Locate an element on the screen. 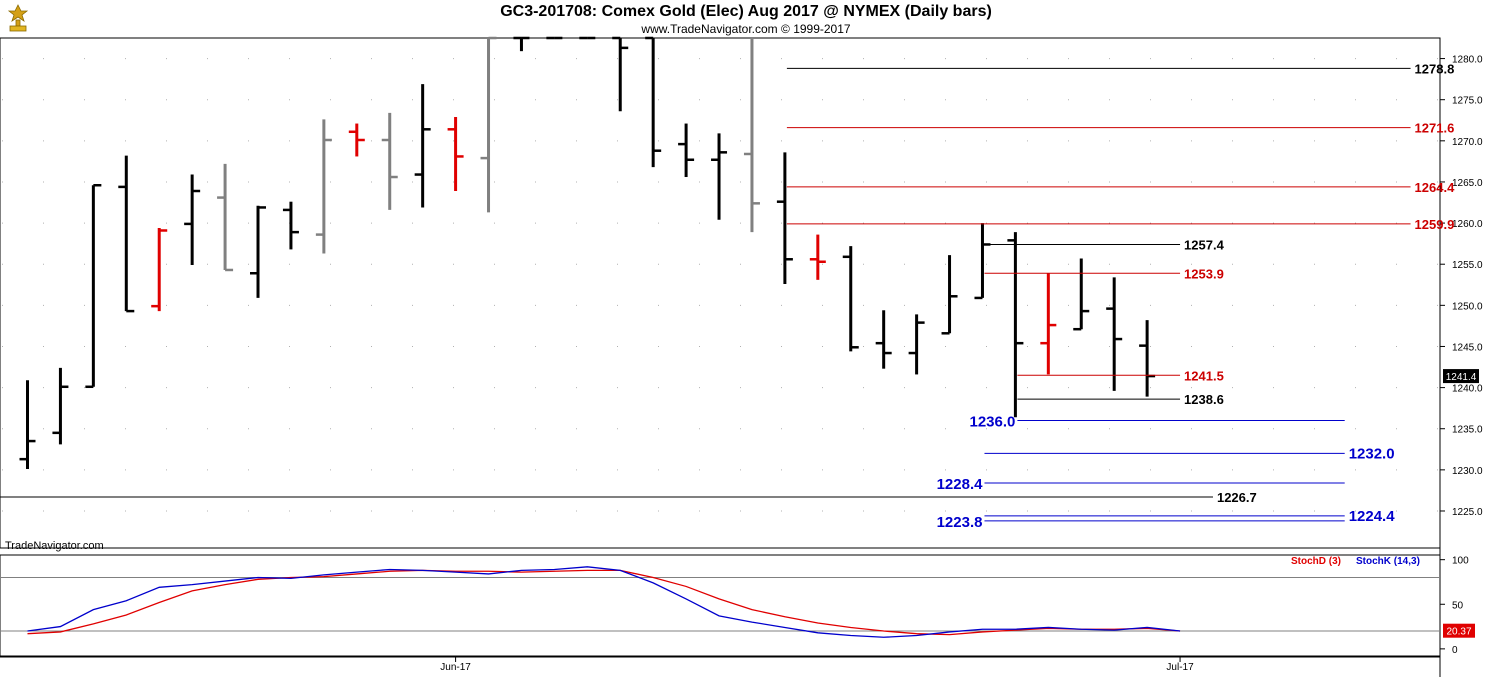 Image resolution: width=1492 pixels, height=677 pixels. copyright-text: www.TradeNavigator.com © 1999-2017 is located at coordinates (746, 29).